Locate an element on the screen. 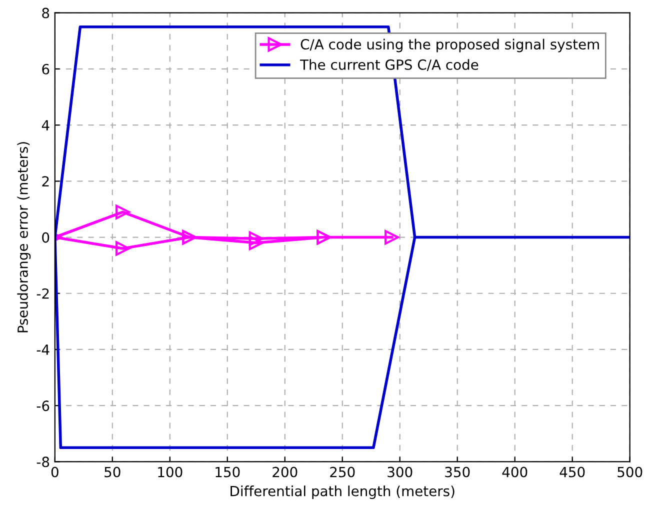  x-tick-label: 350 is located at coordinates (457, 472).